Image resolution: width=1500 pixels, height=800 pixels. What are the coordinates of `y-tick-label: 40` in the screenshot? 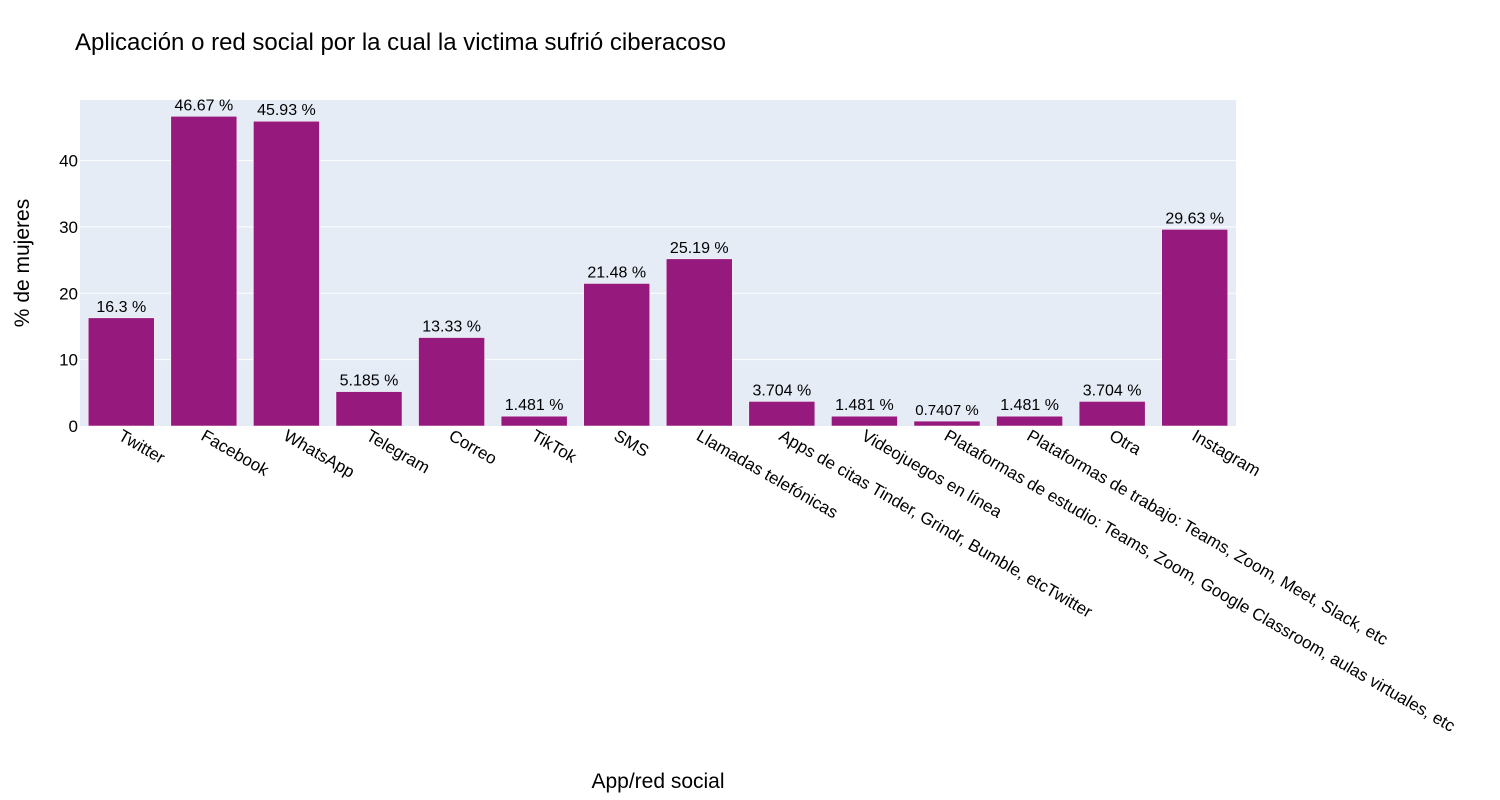 It's located at (68, 161).